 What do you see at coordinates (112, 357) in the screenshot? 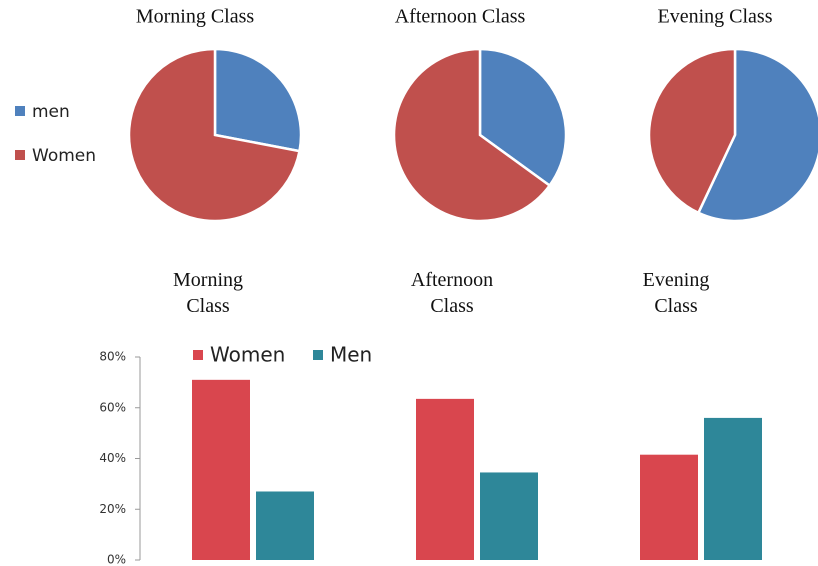
I see `y-tick-label: 80%` at bounding box center [112, 357].